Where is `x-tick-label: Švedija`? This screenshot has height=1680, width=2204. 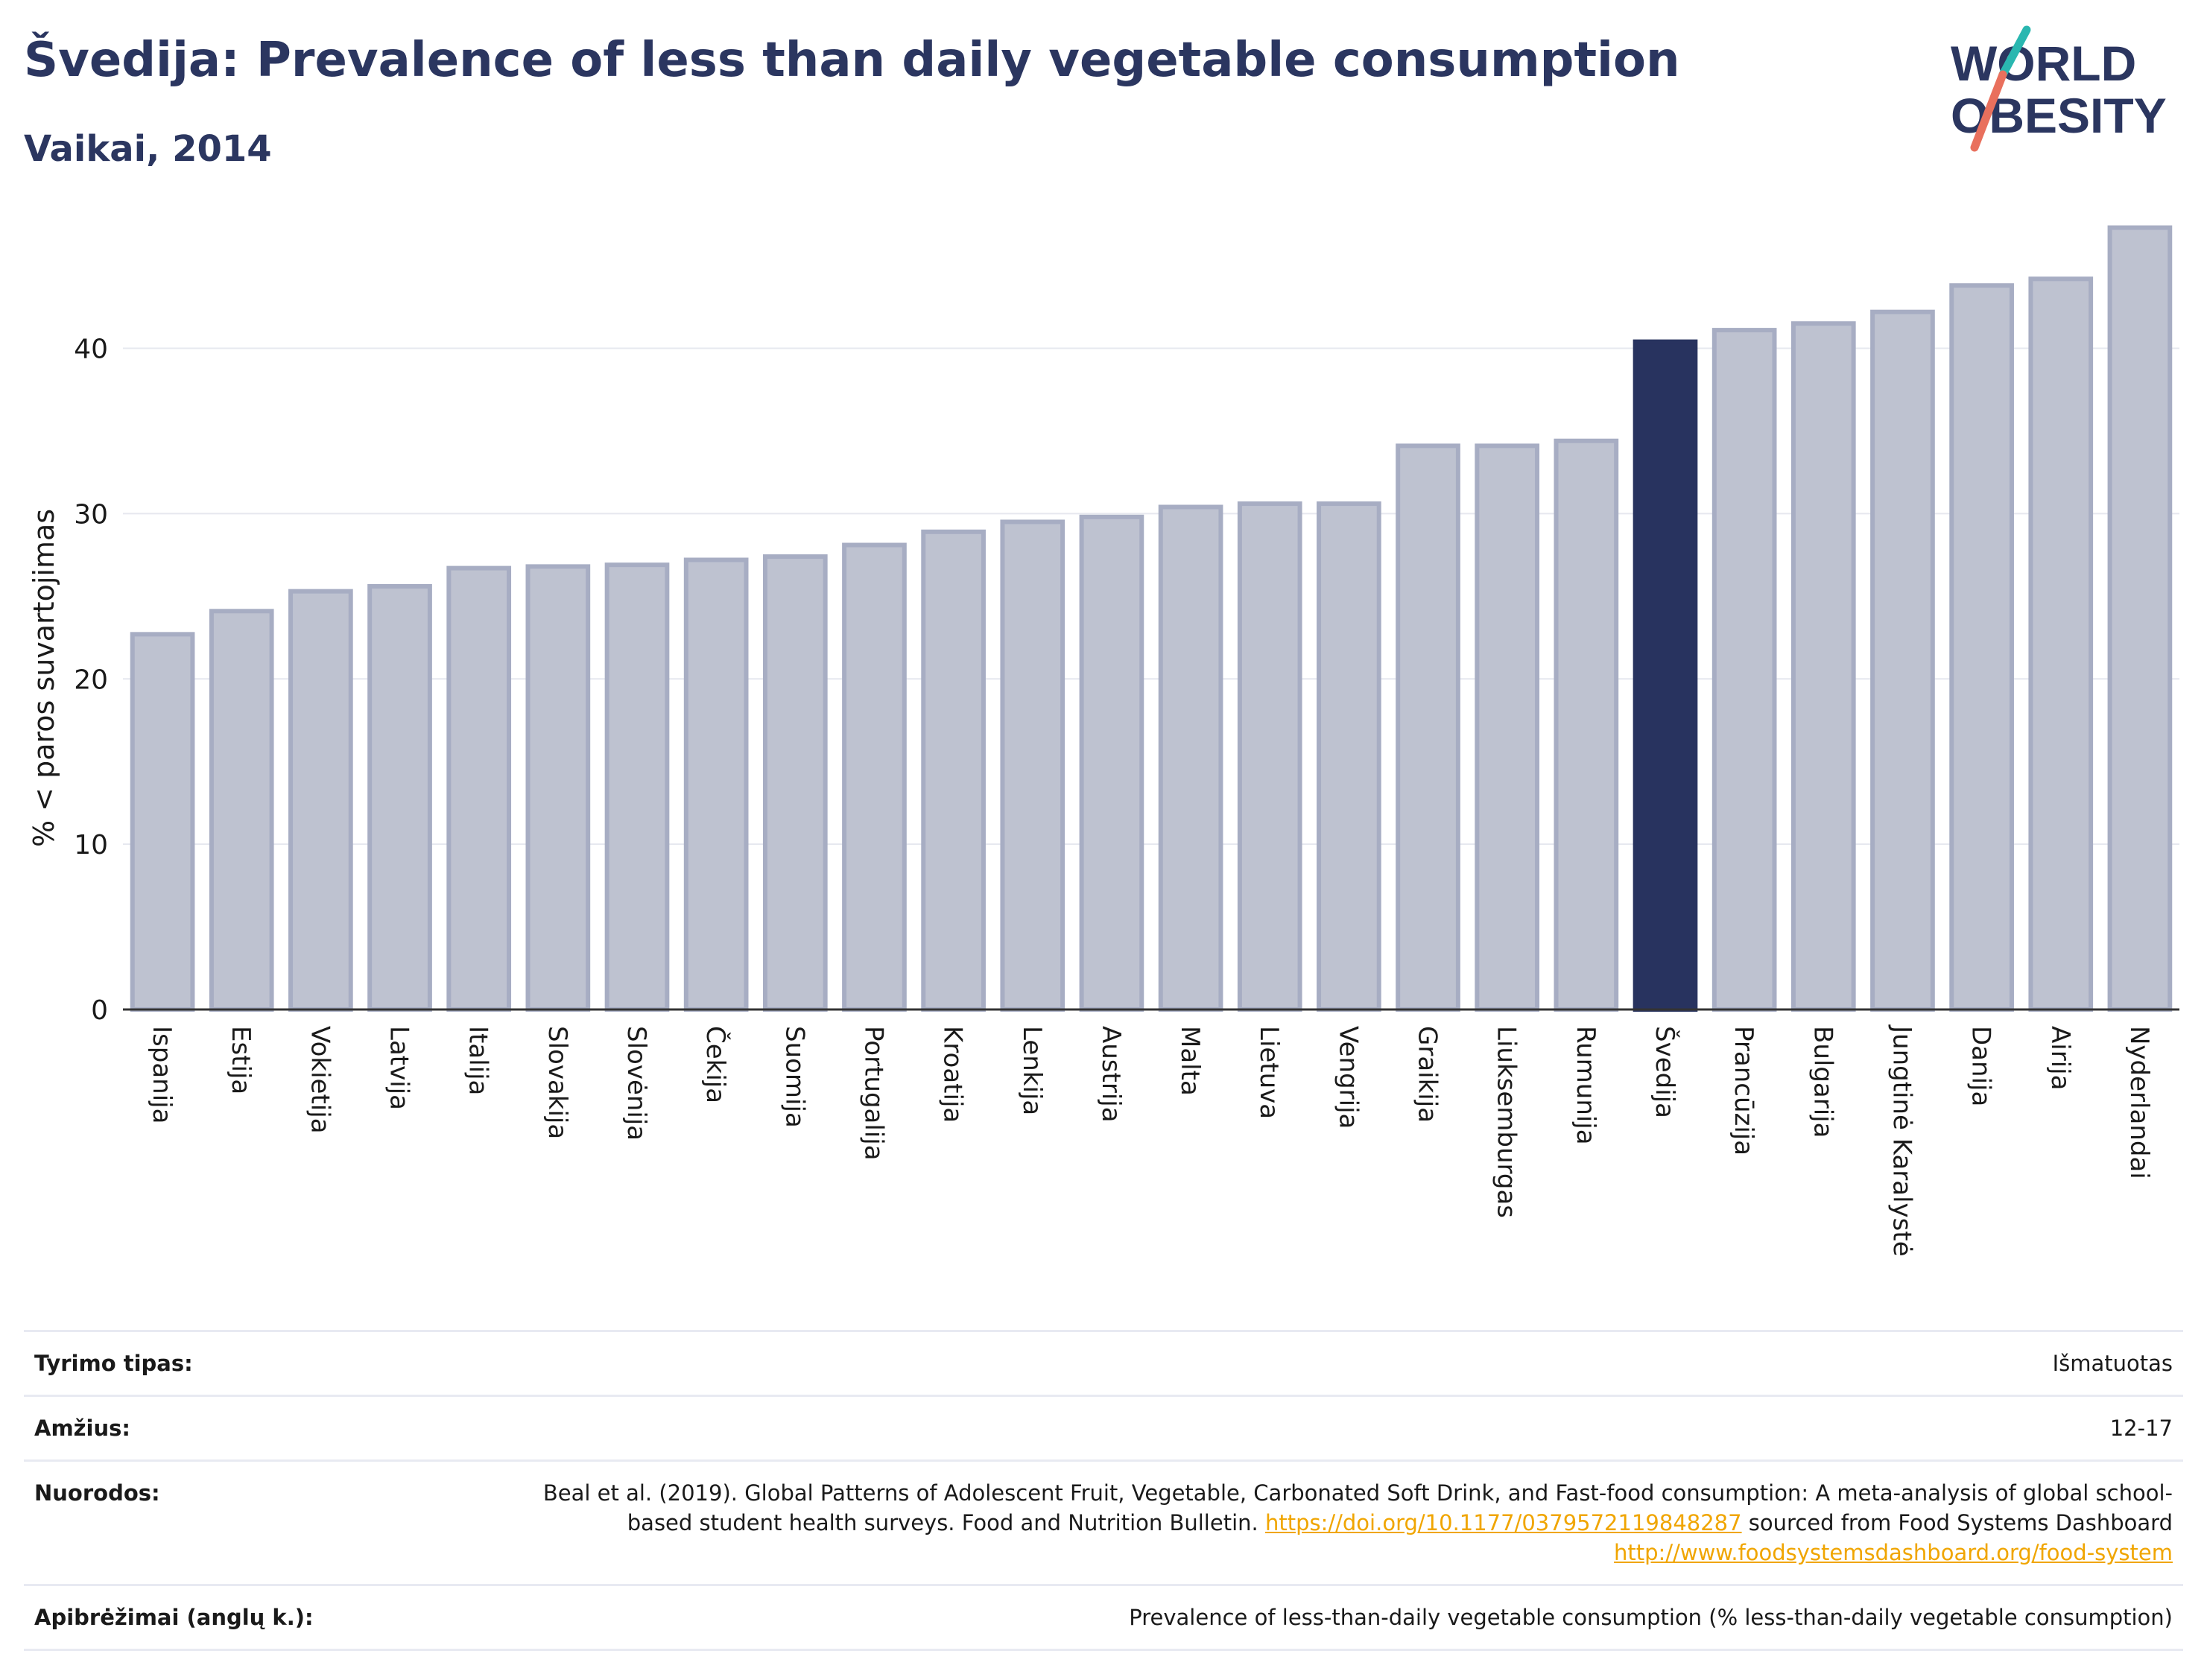
x-tick-label: Švedija is located at coordinates (1665, 1072).